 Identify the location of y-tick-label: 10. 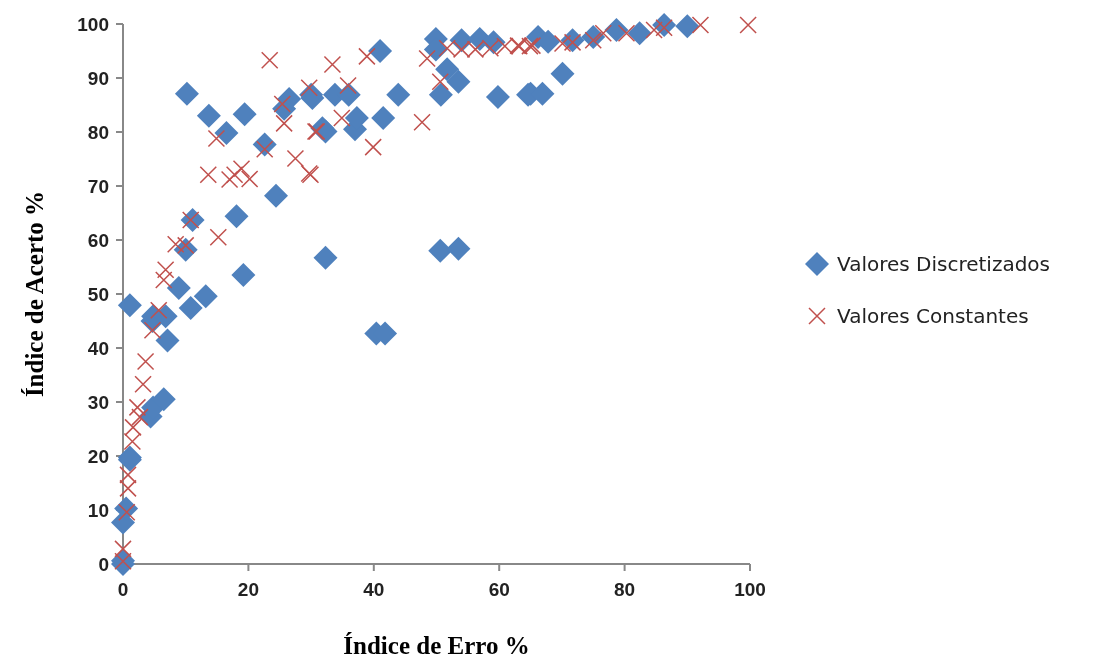
(98, 510).